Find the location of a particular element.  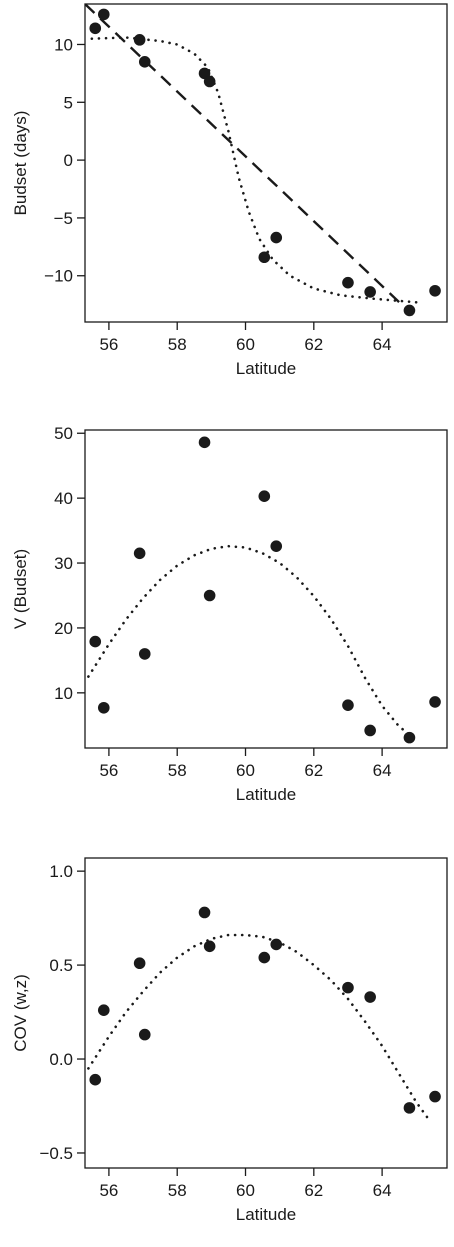

y-tick-label: 40 is located at coordinates (63, 498).